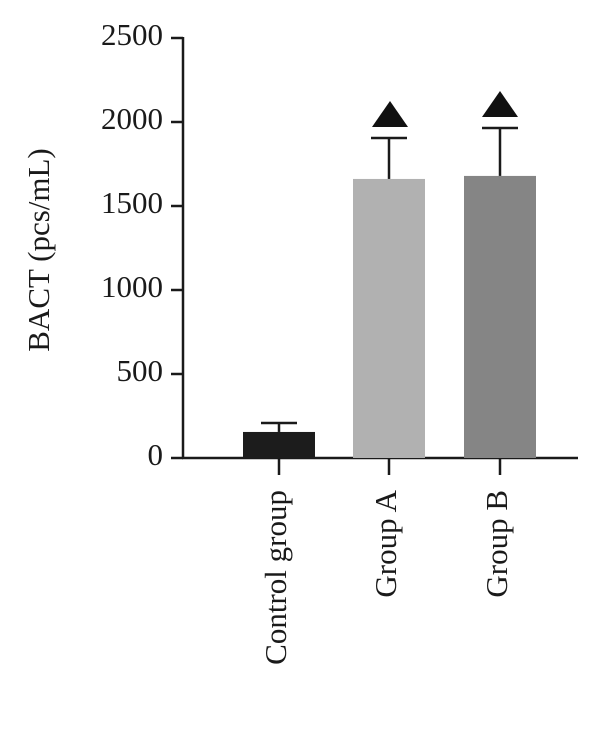 The height and width of the screenshot is (748, 600). What do you see at coordinates (156, 454) in the screenshot?
I see `y-tick-label: 0` at bounding box center [156, 454].